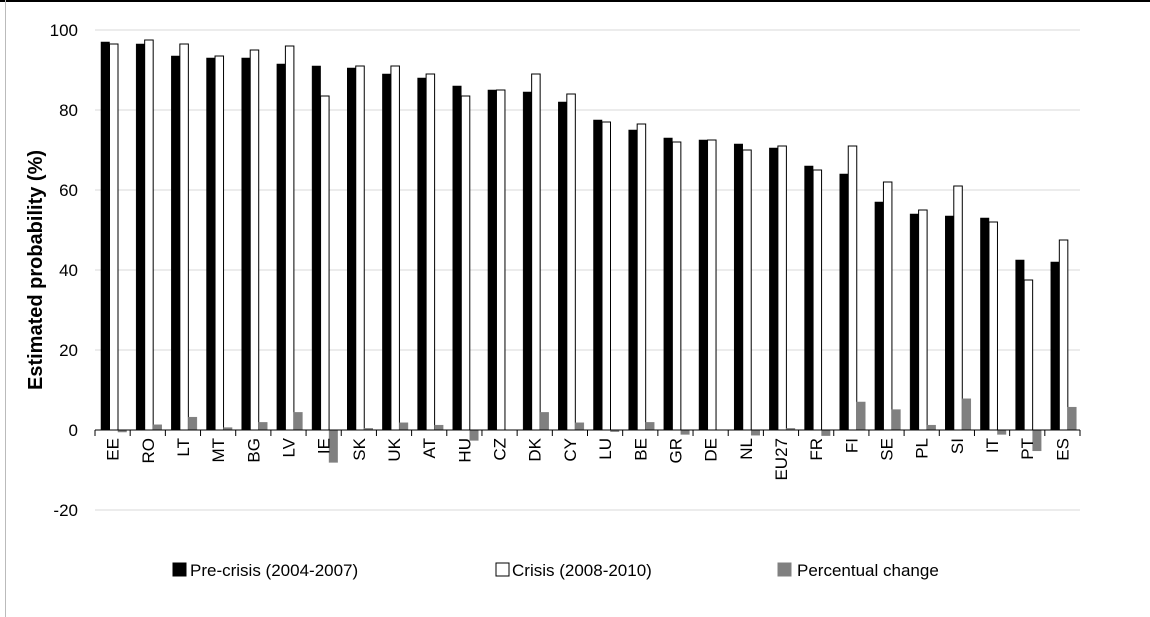  Describe the element at coordinates (253, 450) in the screenshot. I see `x-tick-label: BG` at that location.